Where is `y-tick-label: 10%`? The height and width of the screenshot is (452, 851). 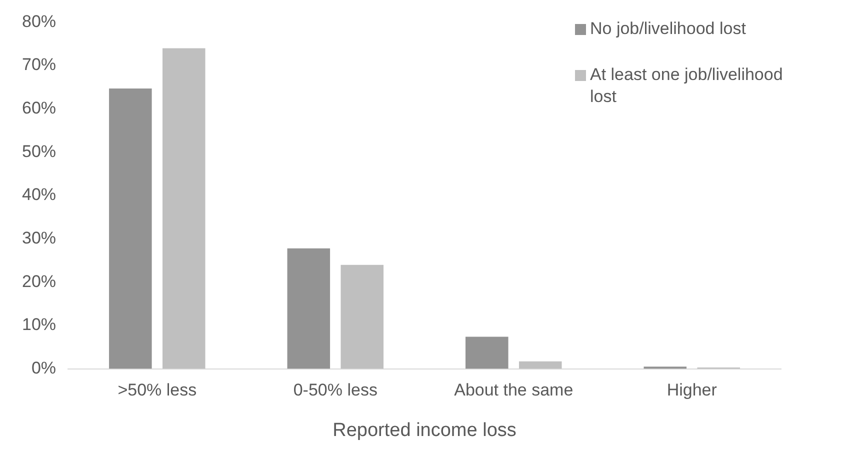
y-tick-label: 10% is located at coordinates (39, 324).